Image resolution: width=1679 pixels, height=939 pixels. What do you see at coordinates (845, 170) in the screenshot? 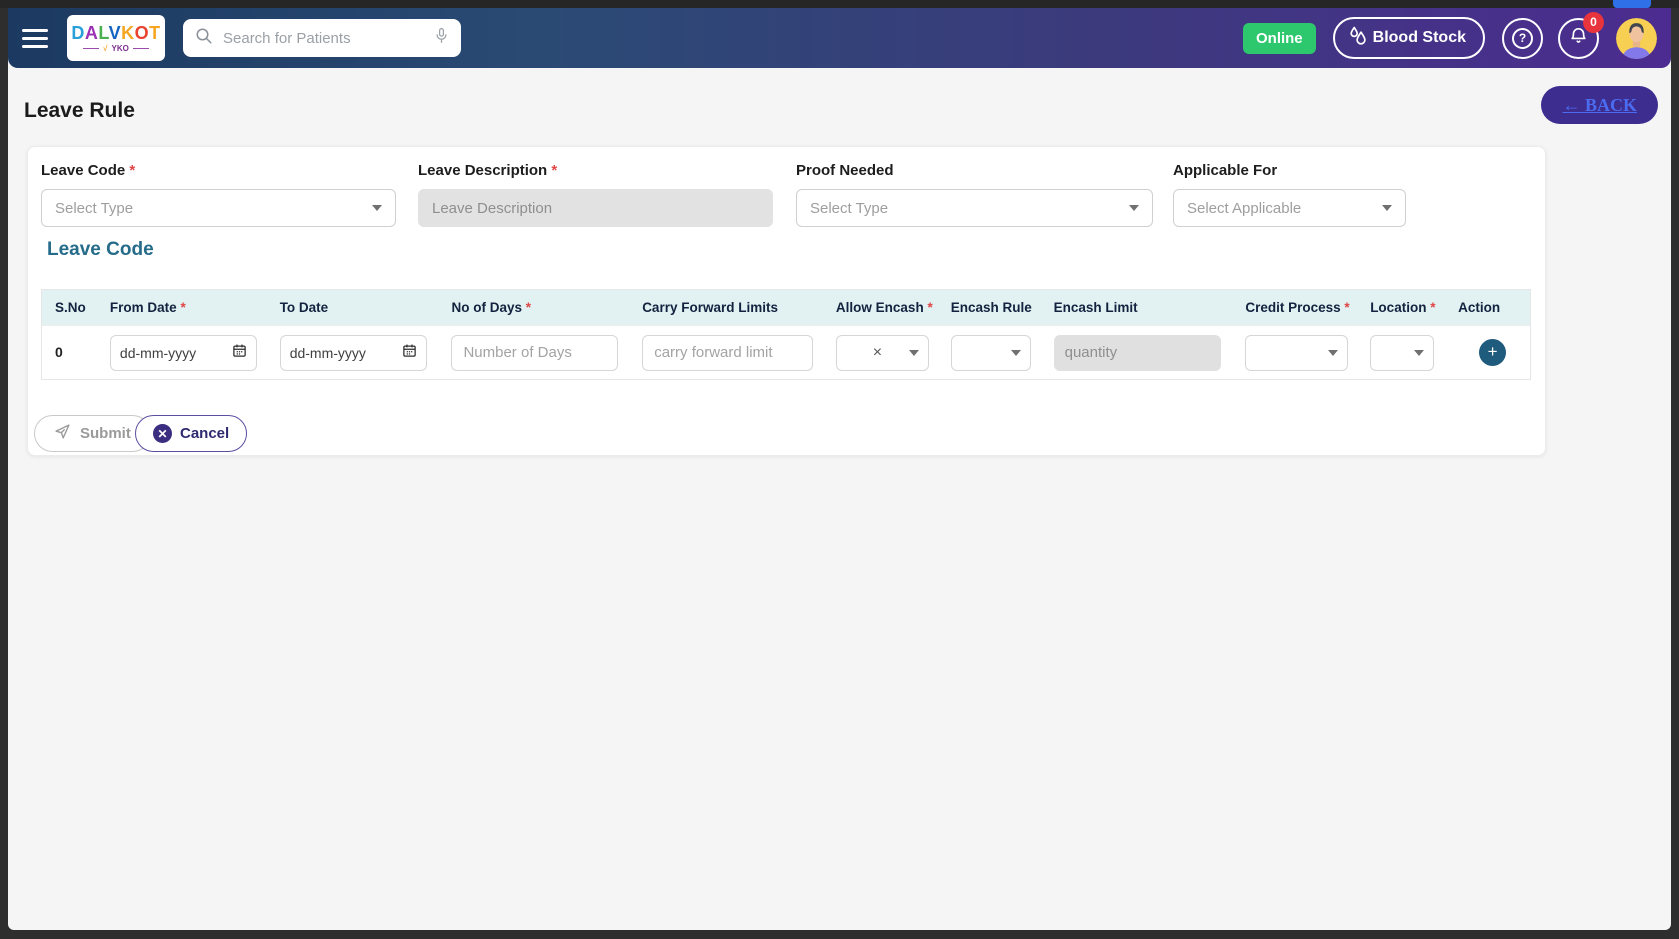
I see `proof-needed-label: Proof Needed` at bounding box center [845, 170].